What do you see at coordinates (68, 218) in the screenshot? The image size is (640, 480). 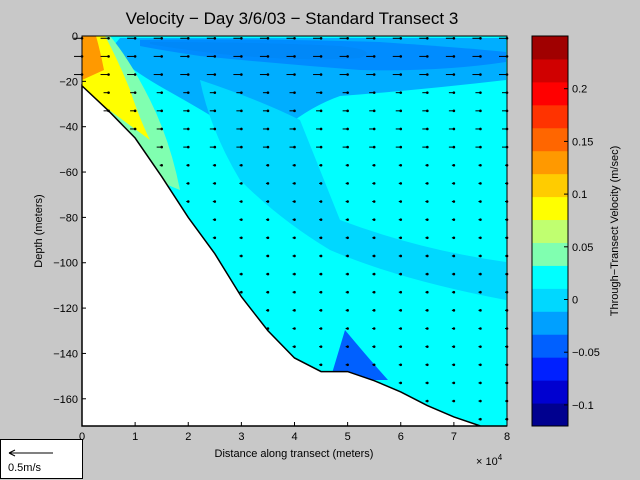 I see `y-tick-label: −80` at bounding box center [68, 218].